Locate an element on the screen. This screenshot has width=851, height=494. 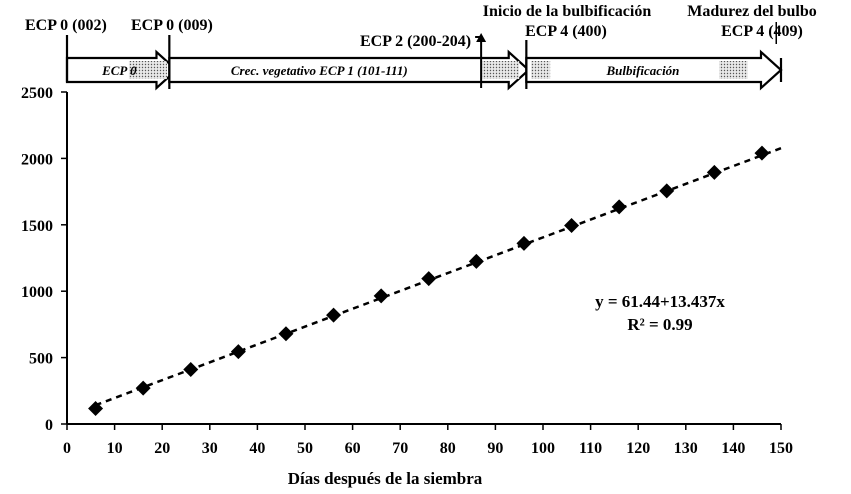
x-tick-label: 10 is located at coordinates (115, 448).